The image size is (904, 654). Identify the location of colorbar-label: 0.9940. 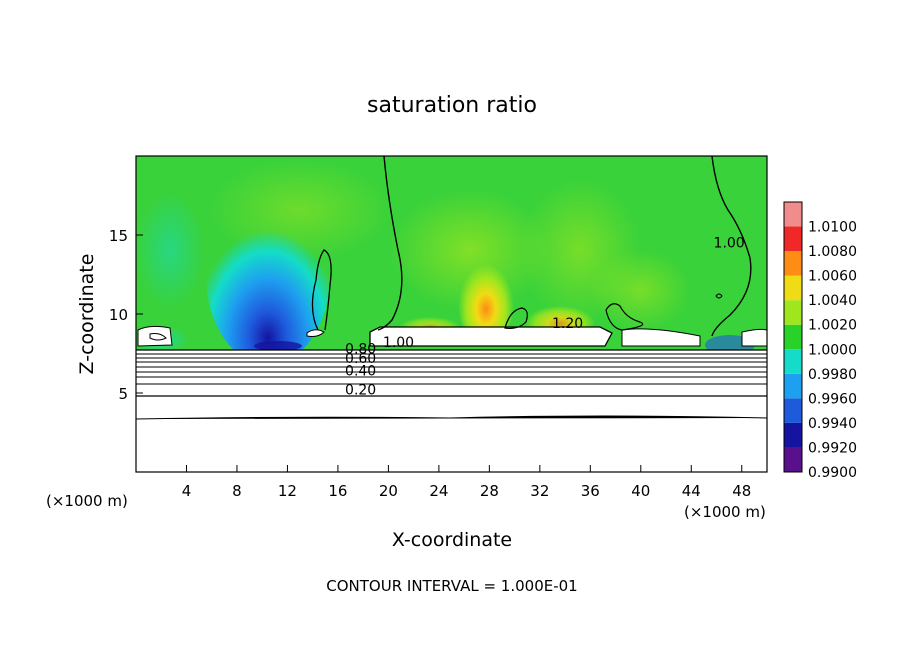
(832, 424).